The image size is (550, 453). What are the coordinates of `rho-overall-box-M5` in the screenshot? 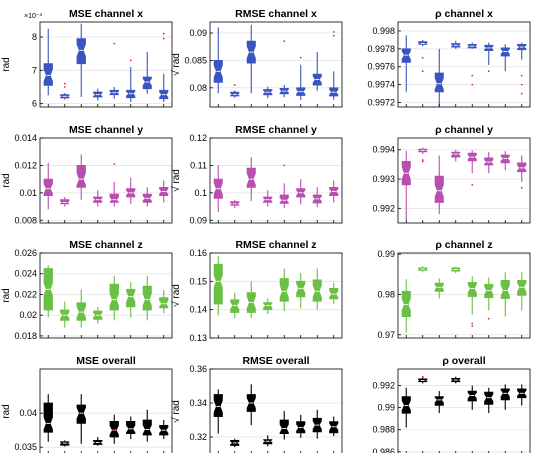 It's located at (472, 397).